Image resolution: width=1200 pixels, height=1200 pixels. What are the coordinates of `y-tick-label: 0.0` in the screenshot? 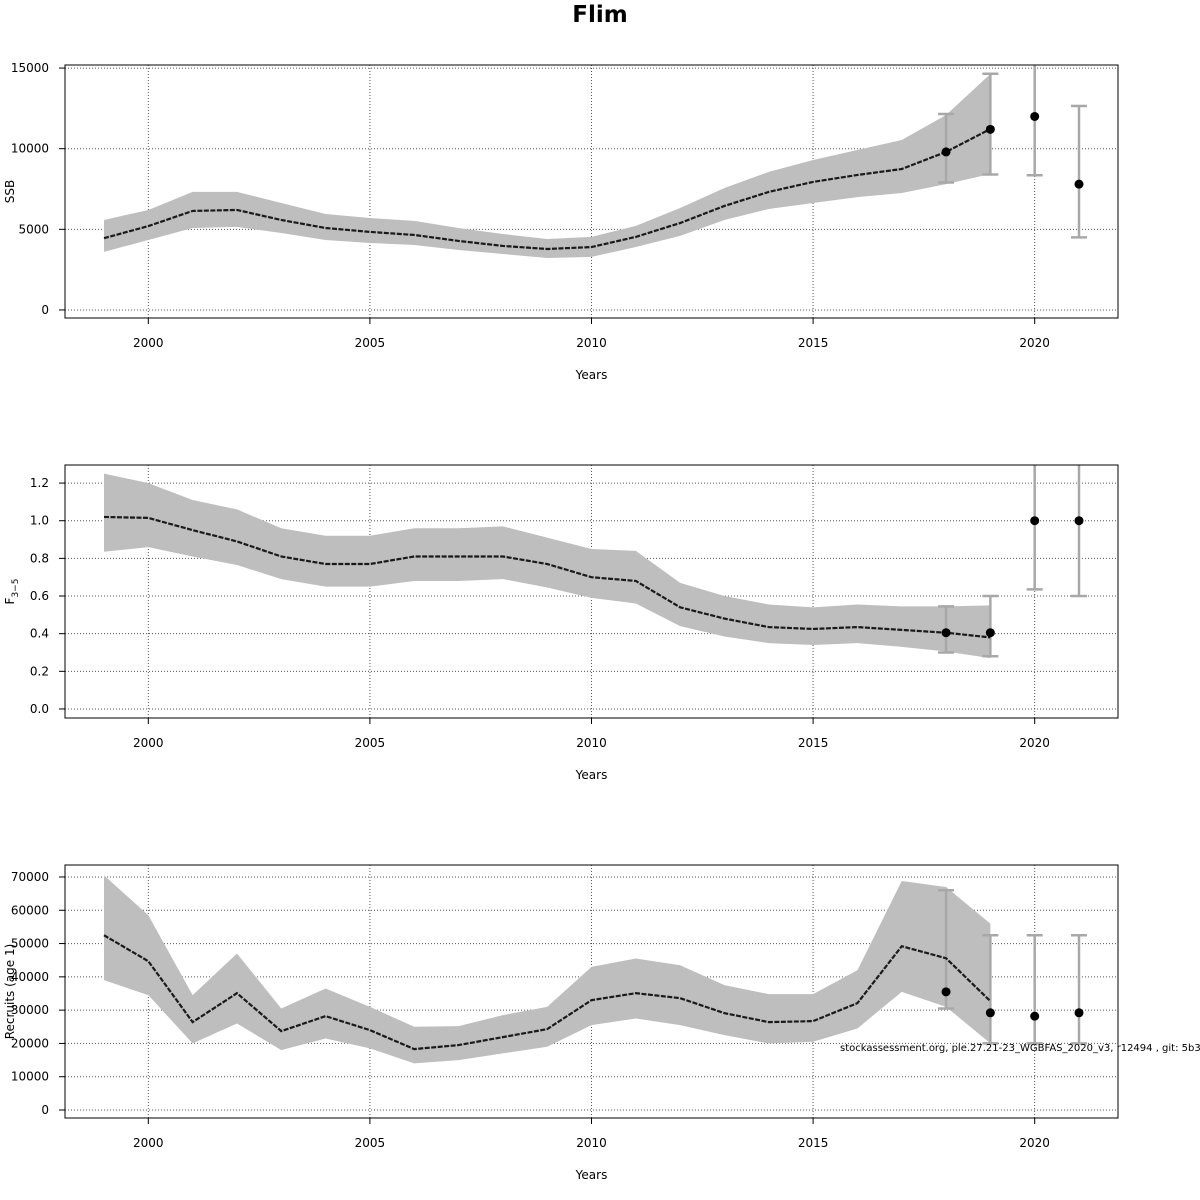 It's located at (39, 709).